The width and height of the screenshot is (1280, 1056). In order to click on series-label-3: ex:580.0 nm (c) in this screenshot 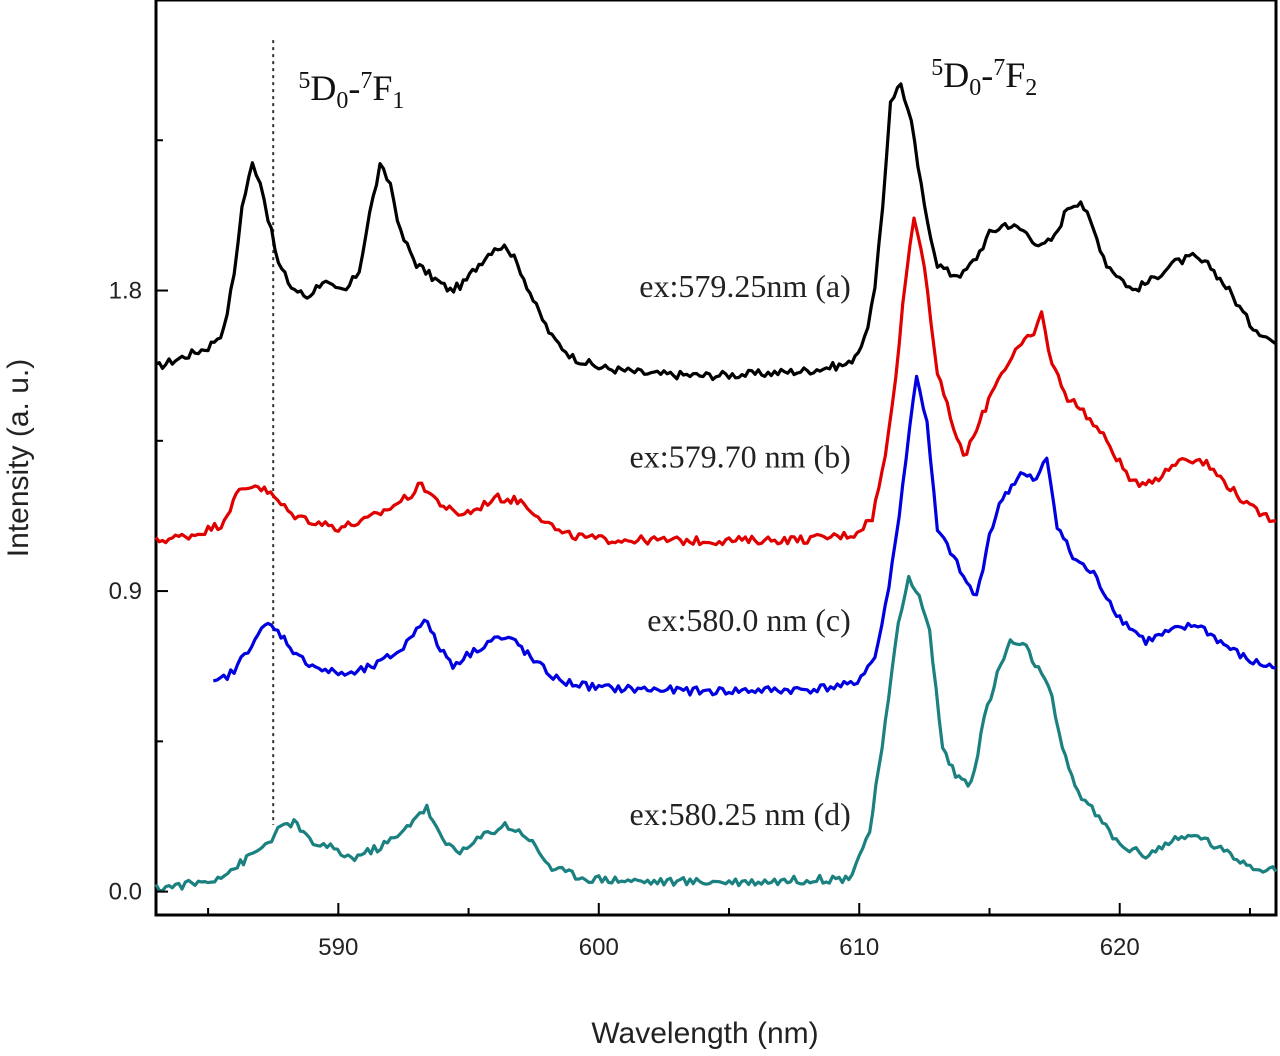, I will do `click(749, 620)`.